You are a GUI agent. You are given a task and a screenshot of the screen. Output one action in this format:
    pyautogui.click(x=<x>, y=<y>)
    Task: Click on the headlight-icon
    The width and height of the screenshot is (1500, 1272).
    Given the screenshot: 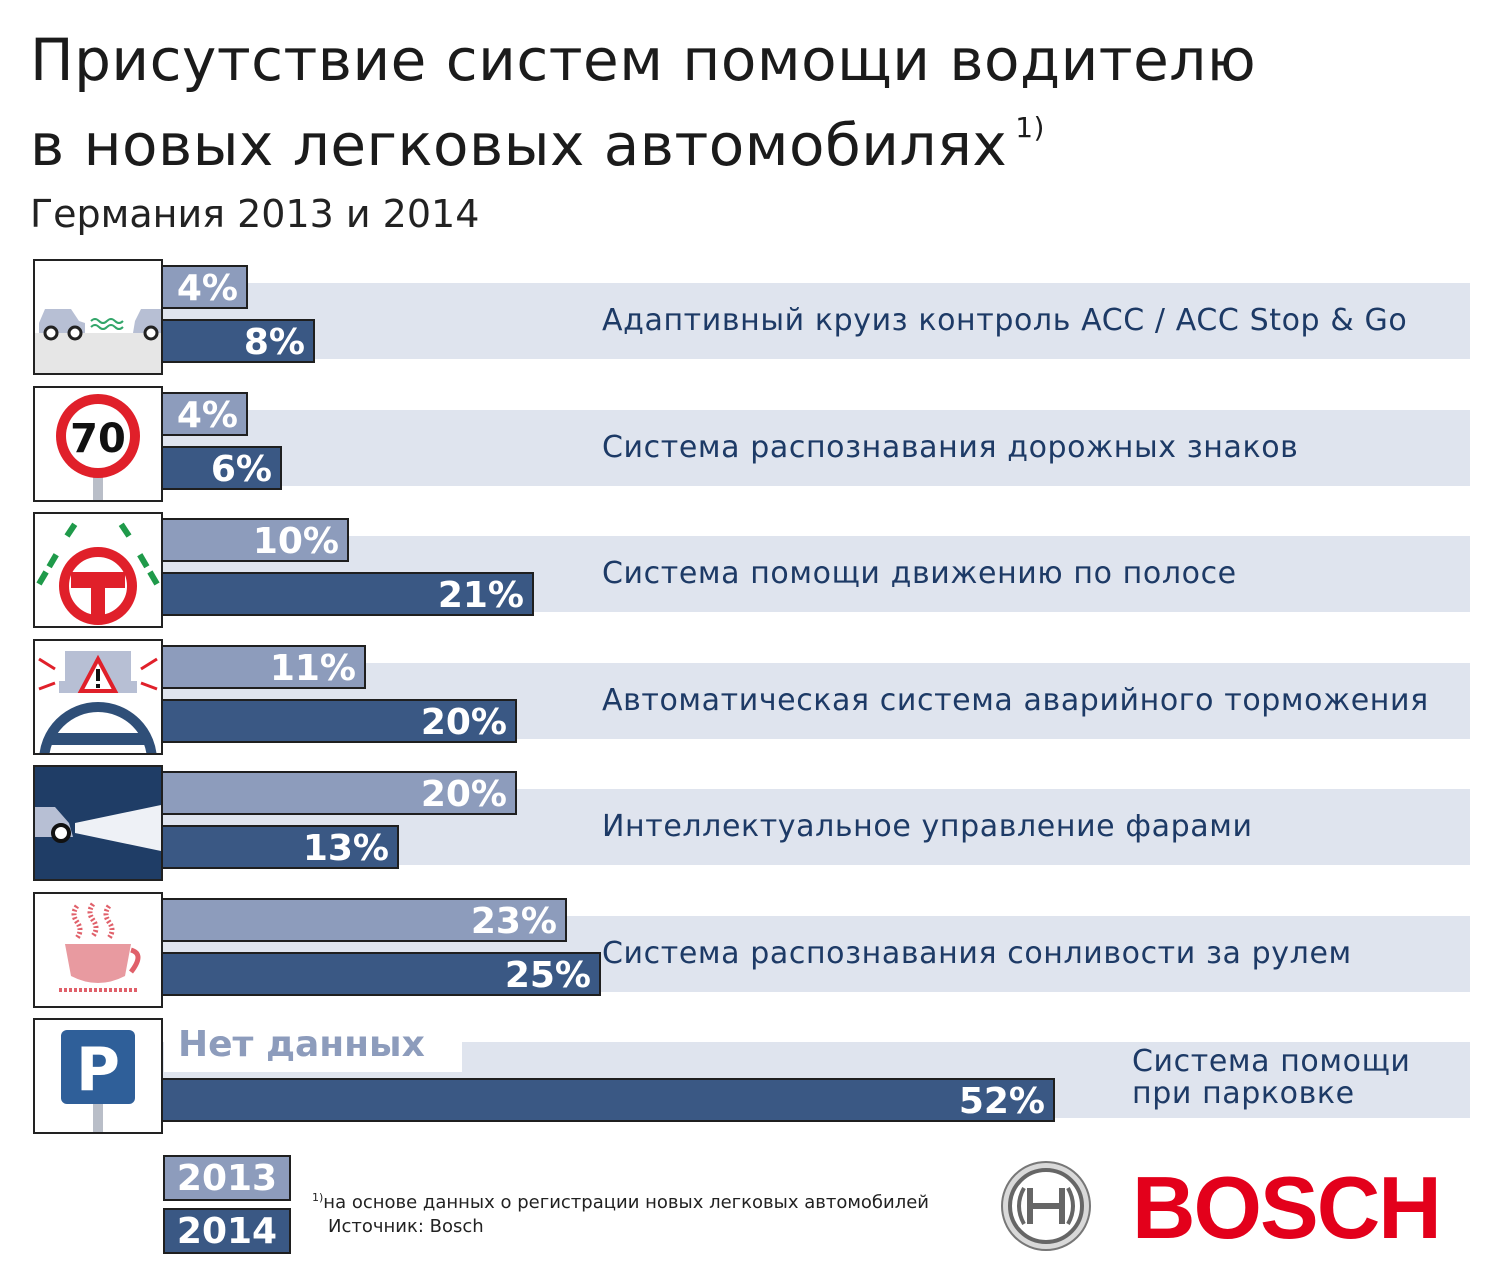 What is the action you would take?
    pyautogui.click(x=98, y=823)
    